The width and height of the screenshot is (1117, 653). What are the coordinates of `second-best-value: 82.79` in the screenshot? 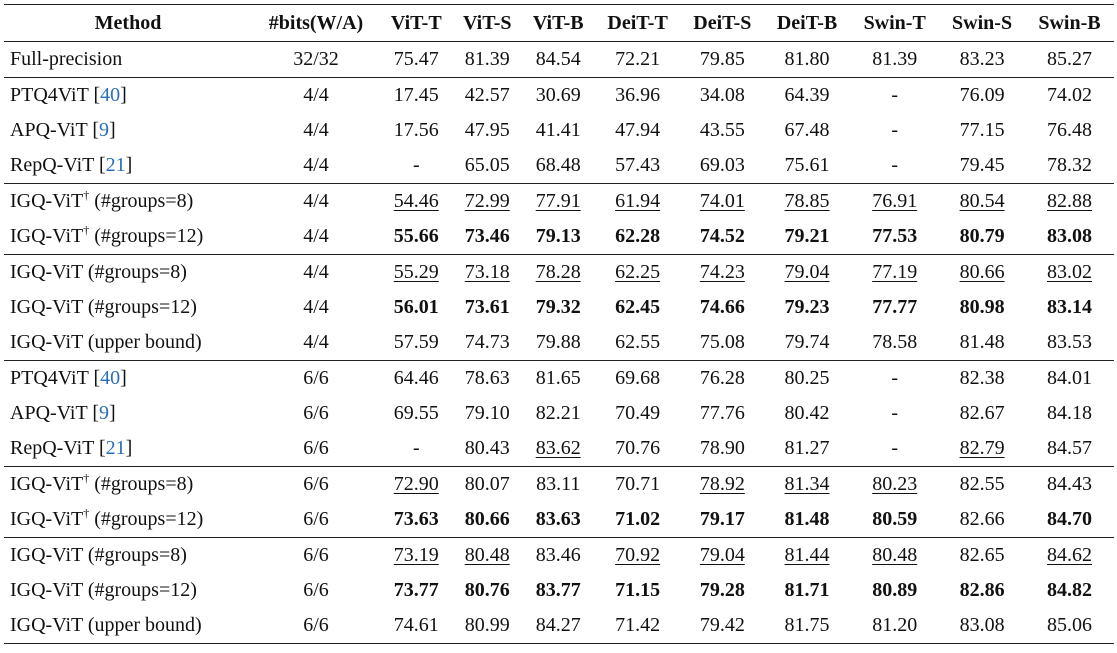 It's located at (982, 448).